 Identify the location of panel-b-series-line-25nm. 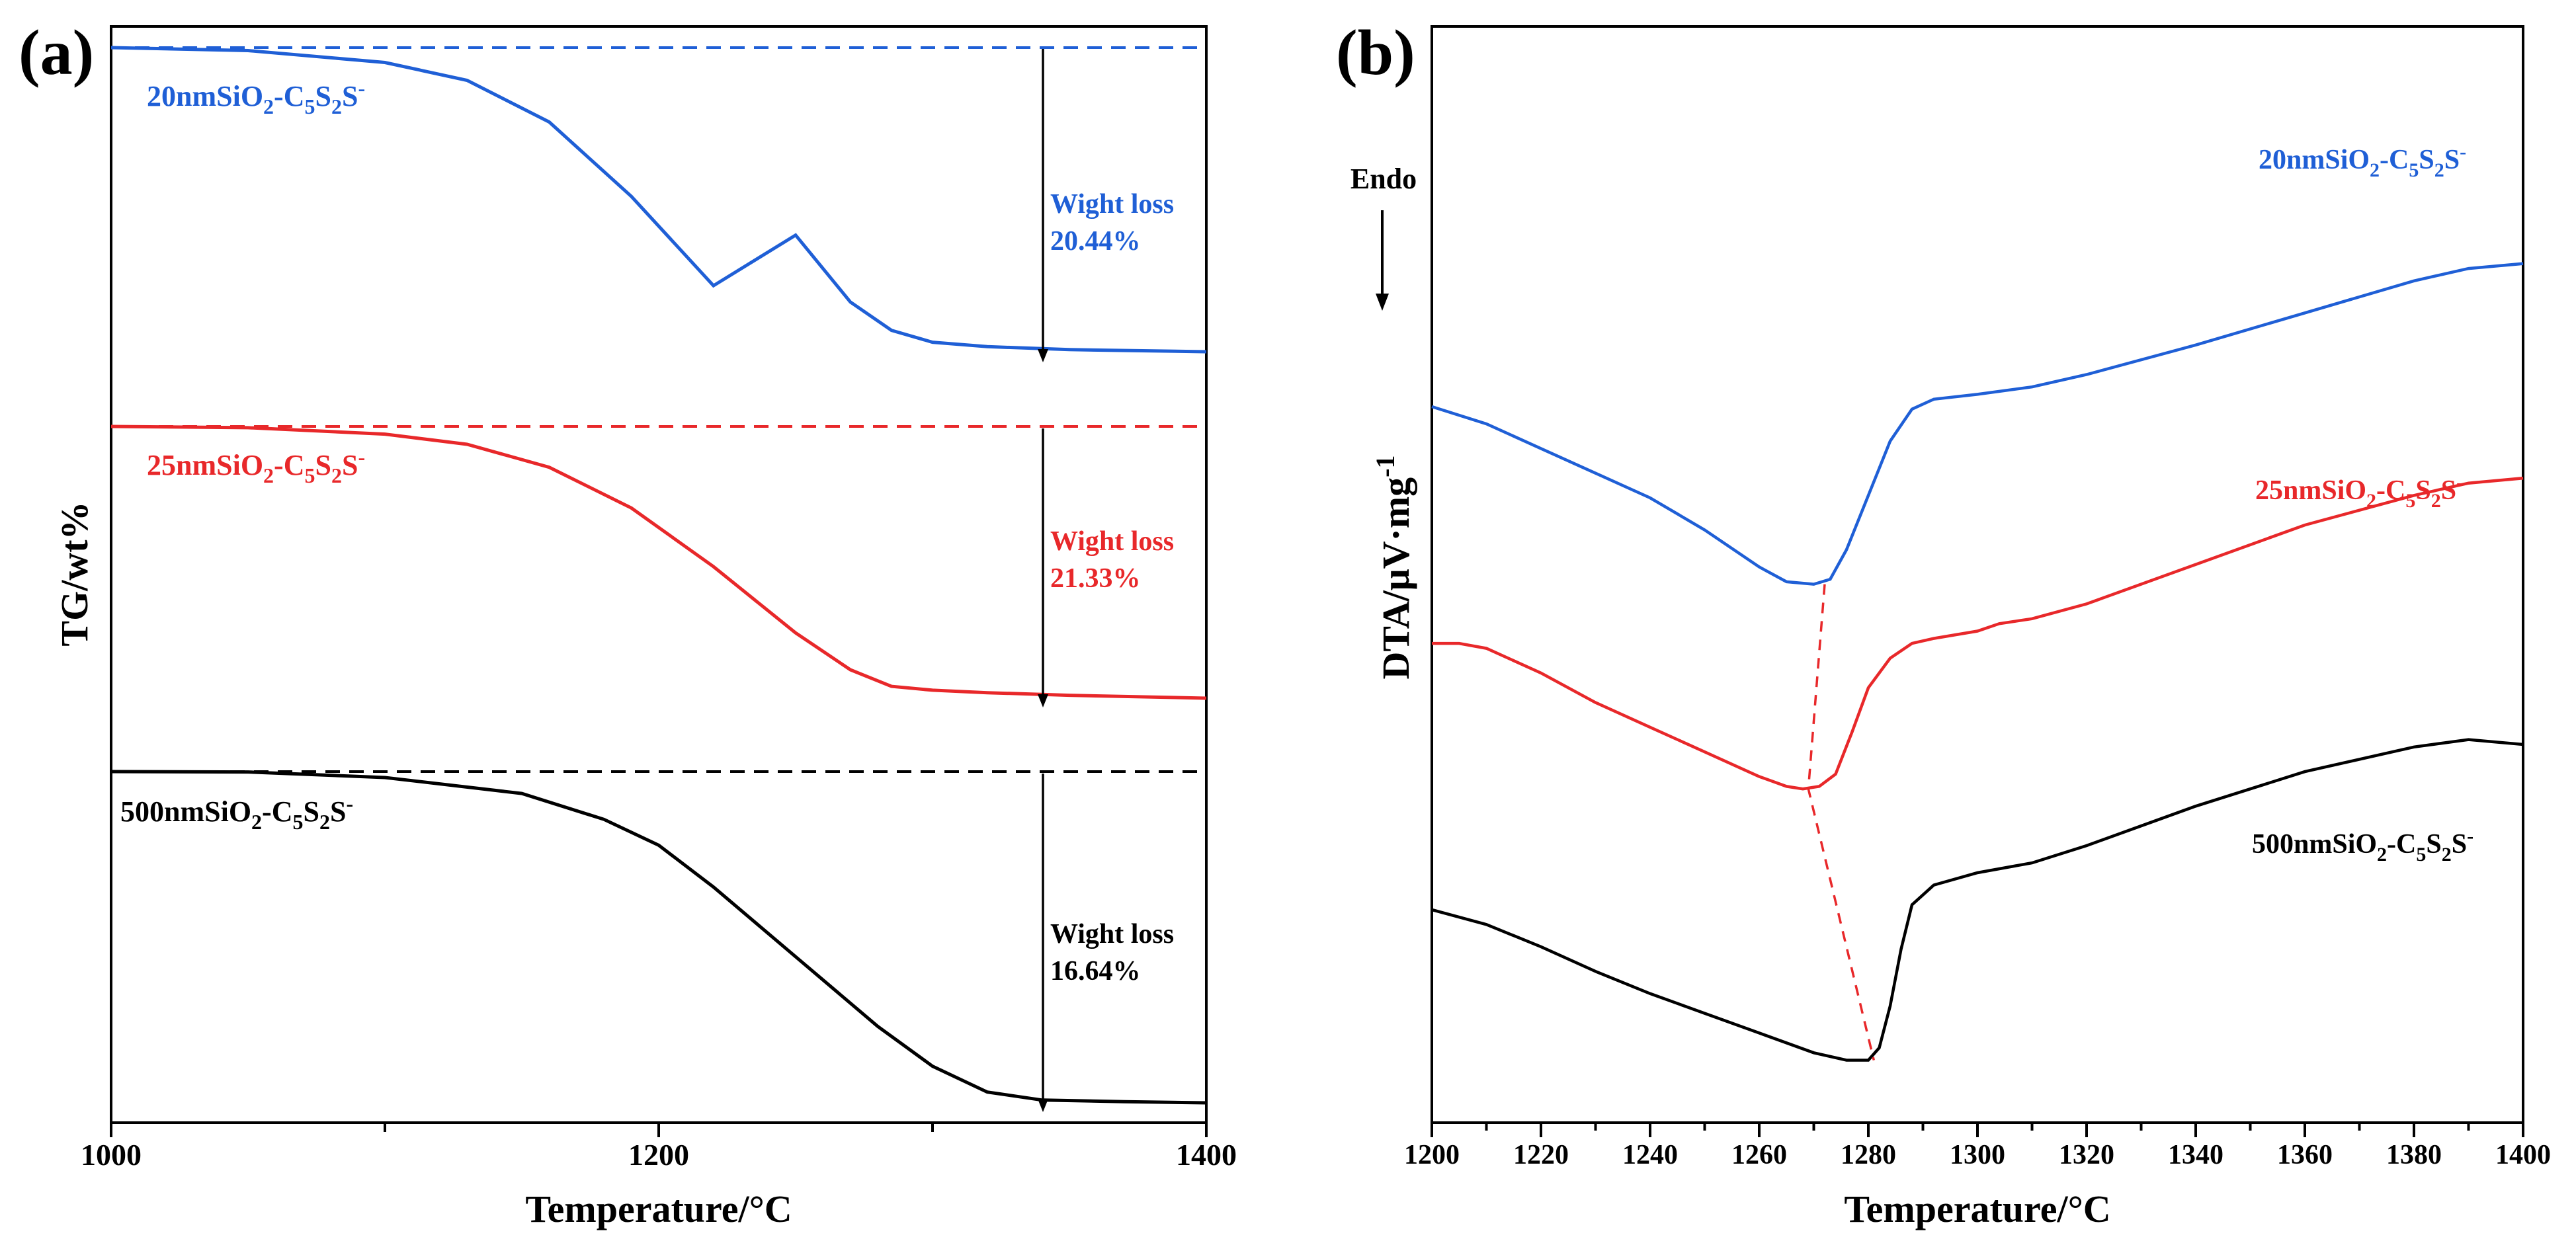
(1978, 633).